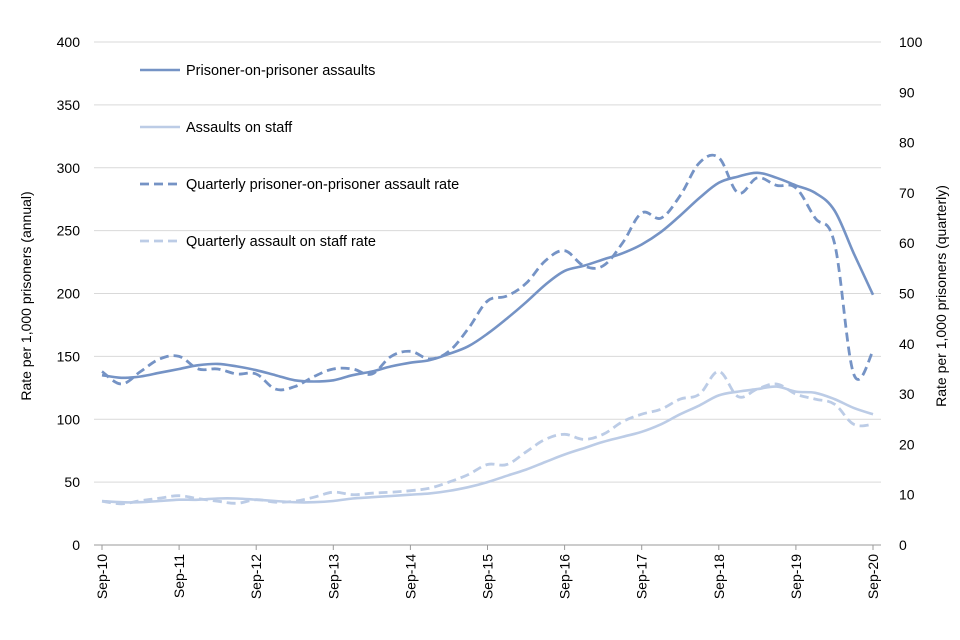 The image size is (960, 640). I want to click on legend-item-quarterly-assault-on-staff-rate: Quarterly assault on staff rate, so click(281, 242).